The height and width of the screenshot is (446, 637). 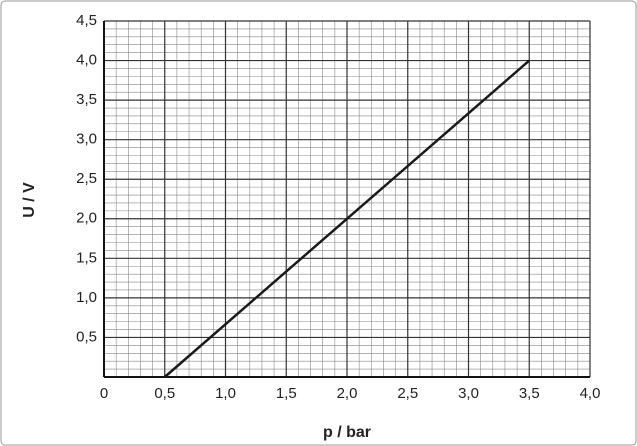 What do you see at coordinates (86, 218) in the screenshot?
I see `y-tick-label: 2,0` at bounding box center [86, 218].